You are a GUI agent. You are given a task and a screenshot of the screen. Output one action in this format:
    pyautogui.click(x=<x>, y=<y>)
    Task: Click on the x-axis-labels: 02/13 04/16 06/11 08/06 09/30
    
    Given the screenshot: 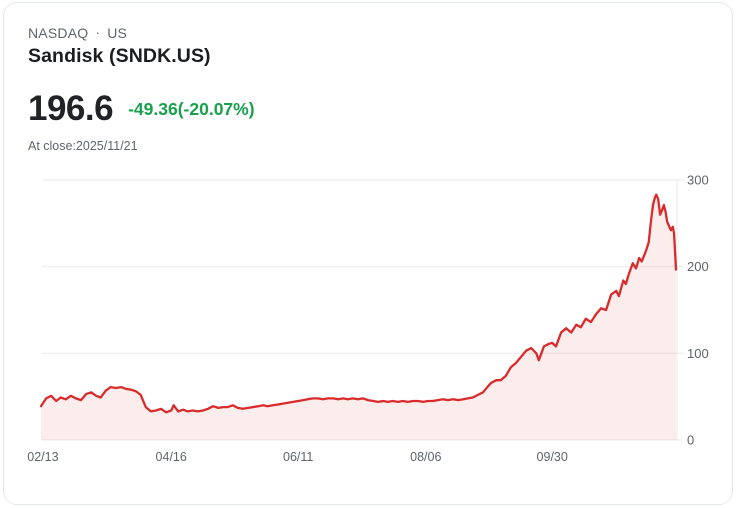 What is the action you would take?
    pyautogui.click(x=297, y=457)
    